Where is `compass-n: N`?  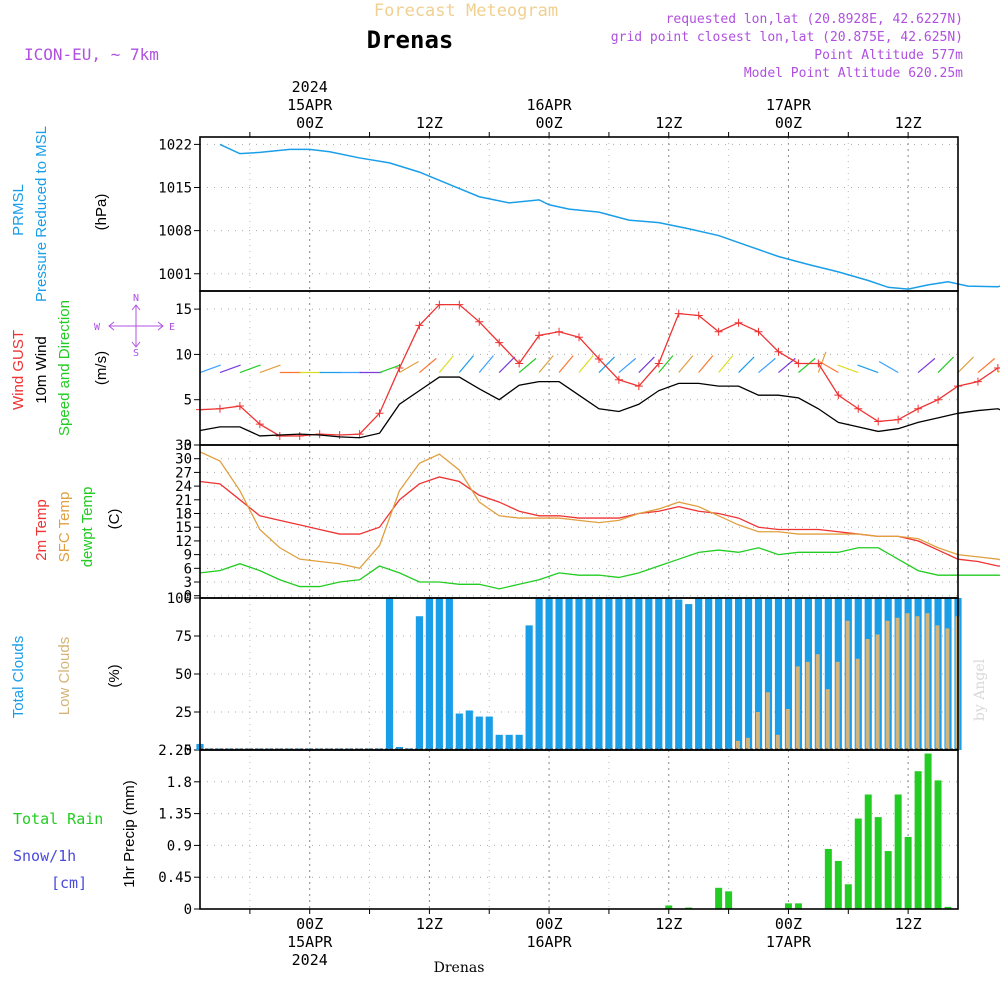
compass-n: N is located at coordinates (136, 298).